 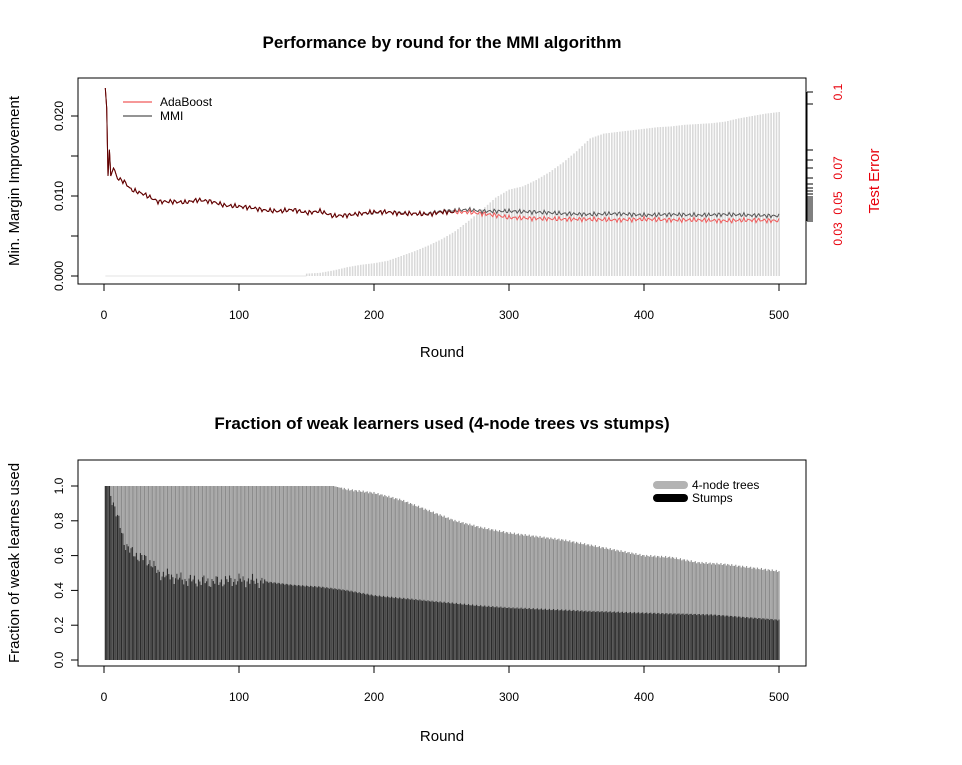 What do you see at coordinates (59, 659) in the screenshot?
I see `y-tick-label: 0.0` at bounding box center [59, 659].